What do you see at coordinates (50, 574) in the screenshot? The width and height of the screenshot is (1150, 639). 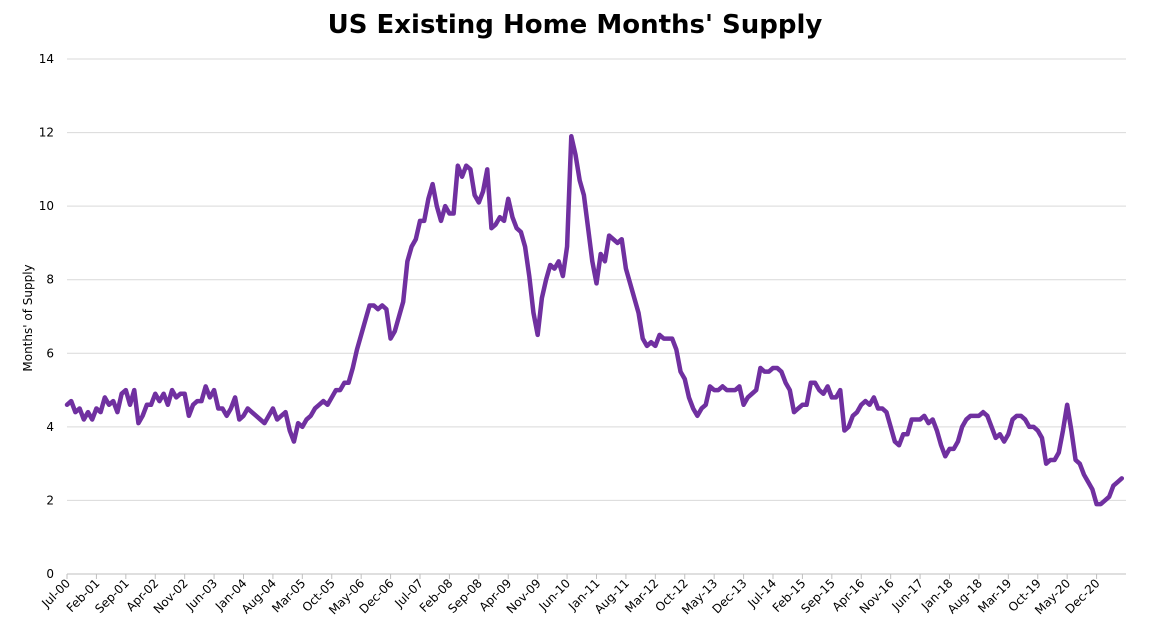 I see `y-tick-label: 0` at bounding box center [50, 574].